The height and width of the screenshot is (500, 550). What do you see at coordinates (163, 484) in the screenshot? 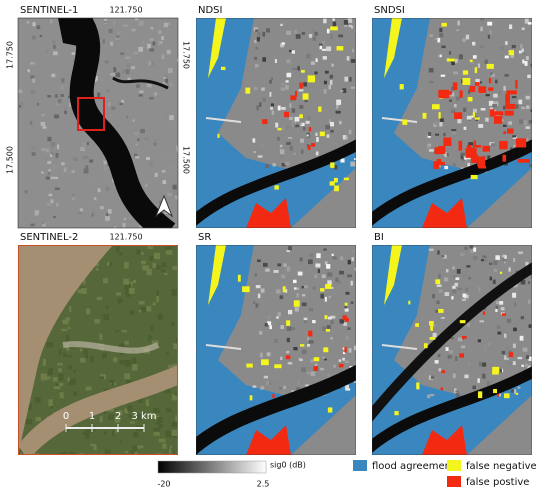
I see `colorbar-min: -20` at bounding box center [163, 484].